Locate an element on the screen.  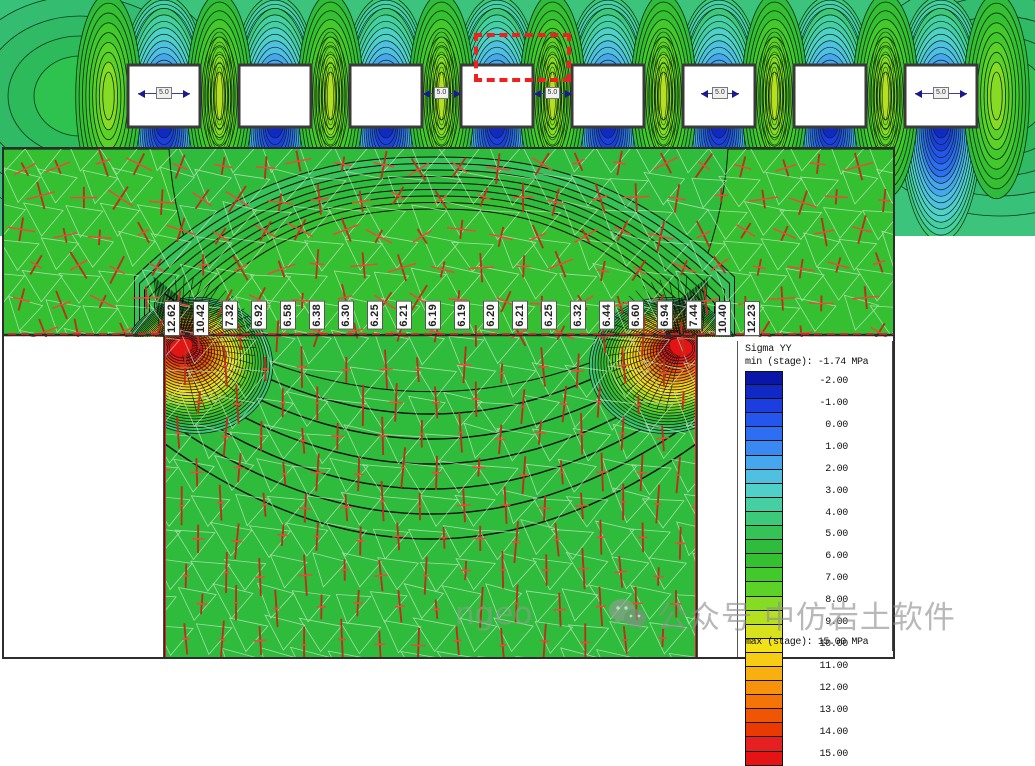
watermark-text: 公众号 中仿岩土软件 is located at coordinates (806, 614).